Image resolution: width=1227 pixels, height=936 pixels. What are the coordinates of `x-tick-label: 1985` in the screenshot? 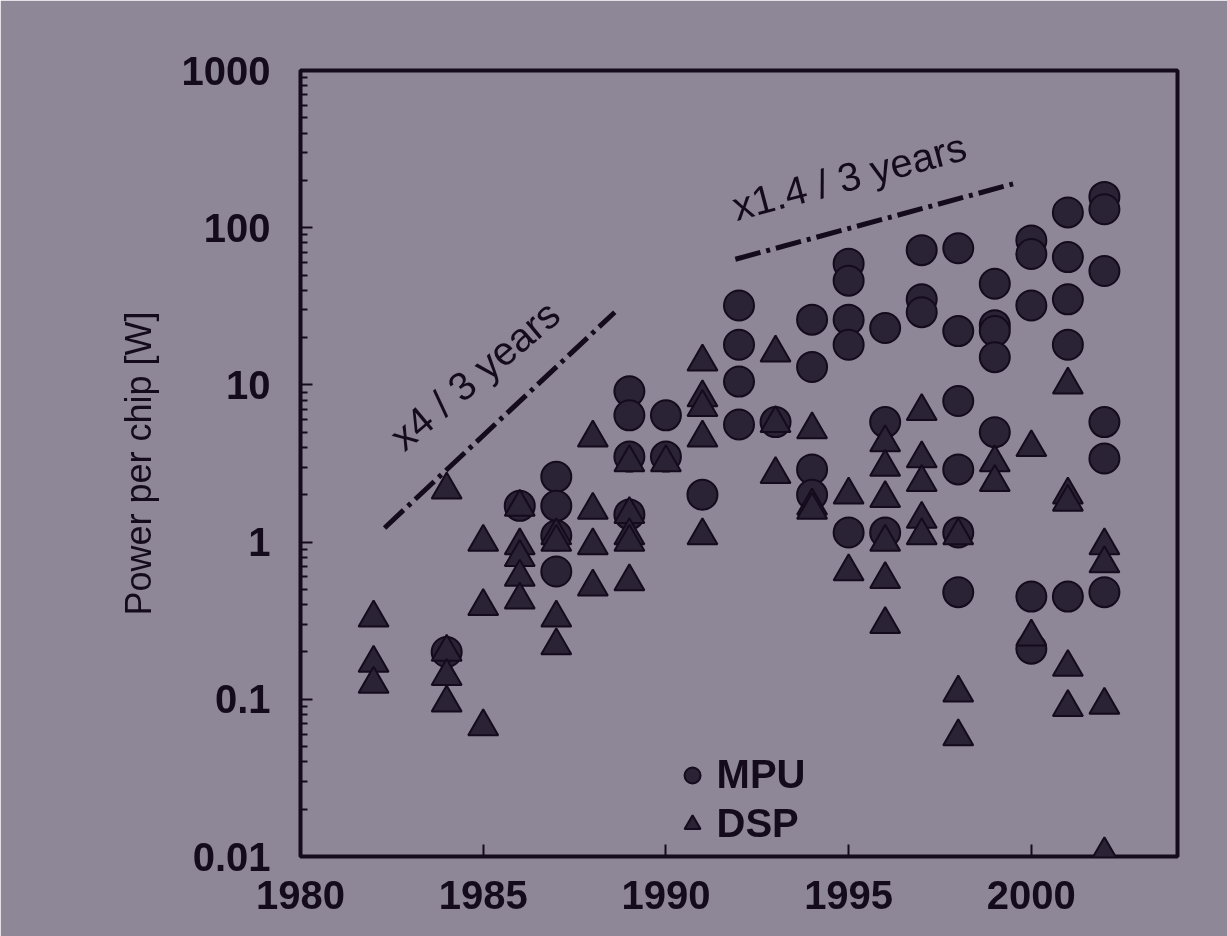 It's located at (483, 894).